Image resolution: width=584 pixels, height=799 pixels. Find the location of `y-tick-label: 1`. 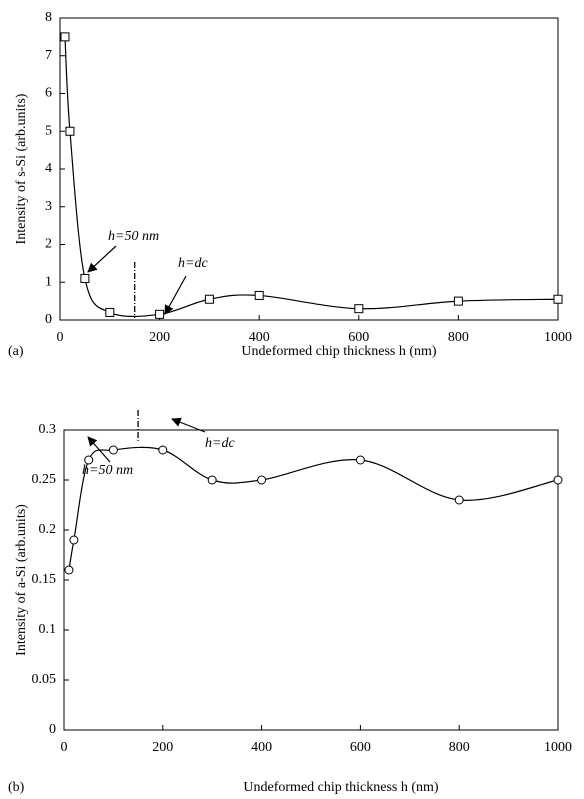

y-tick-label: 1 is located at coordinates (48, 281).